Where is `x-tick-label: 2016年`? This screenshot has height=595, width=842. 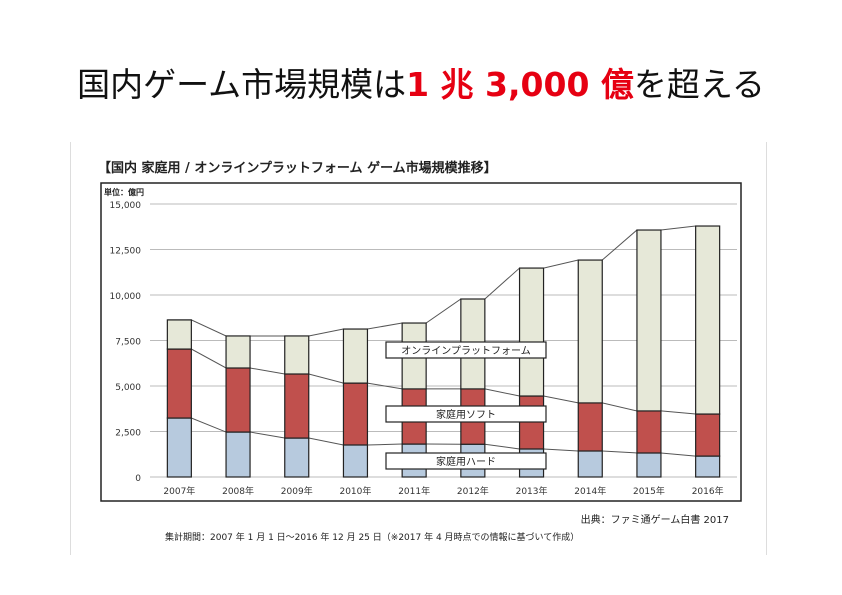 x-tick-label: 2016年 is located at coordinates (708, 491).